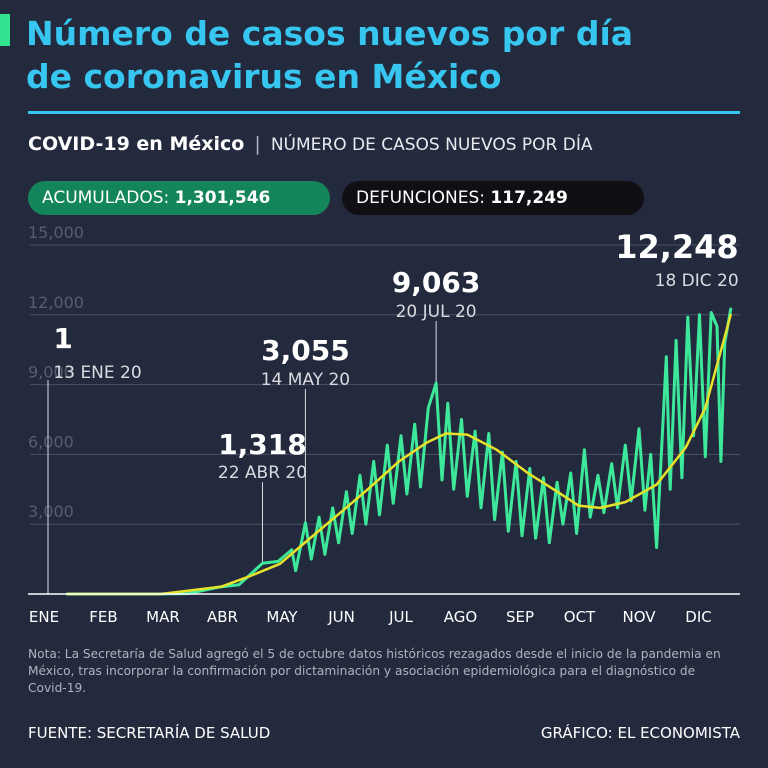  I want to click on y-tick-label-4: 15,000, so click(56, 232).